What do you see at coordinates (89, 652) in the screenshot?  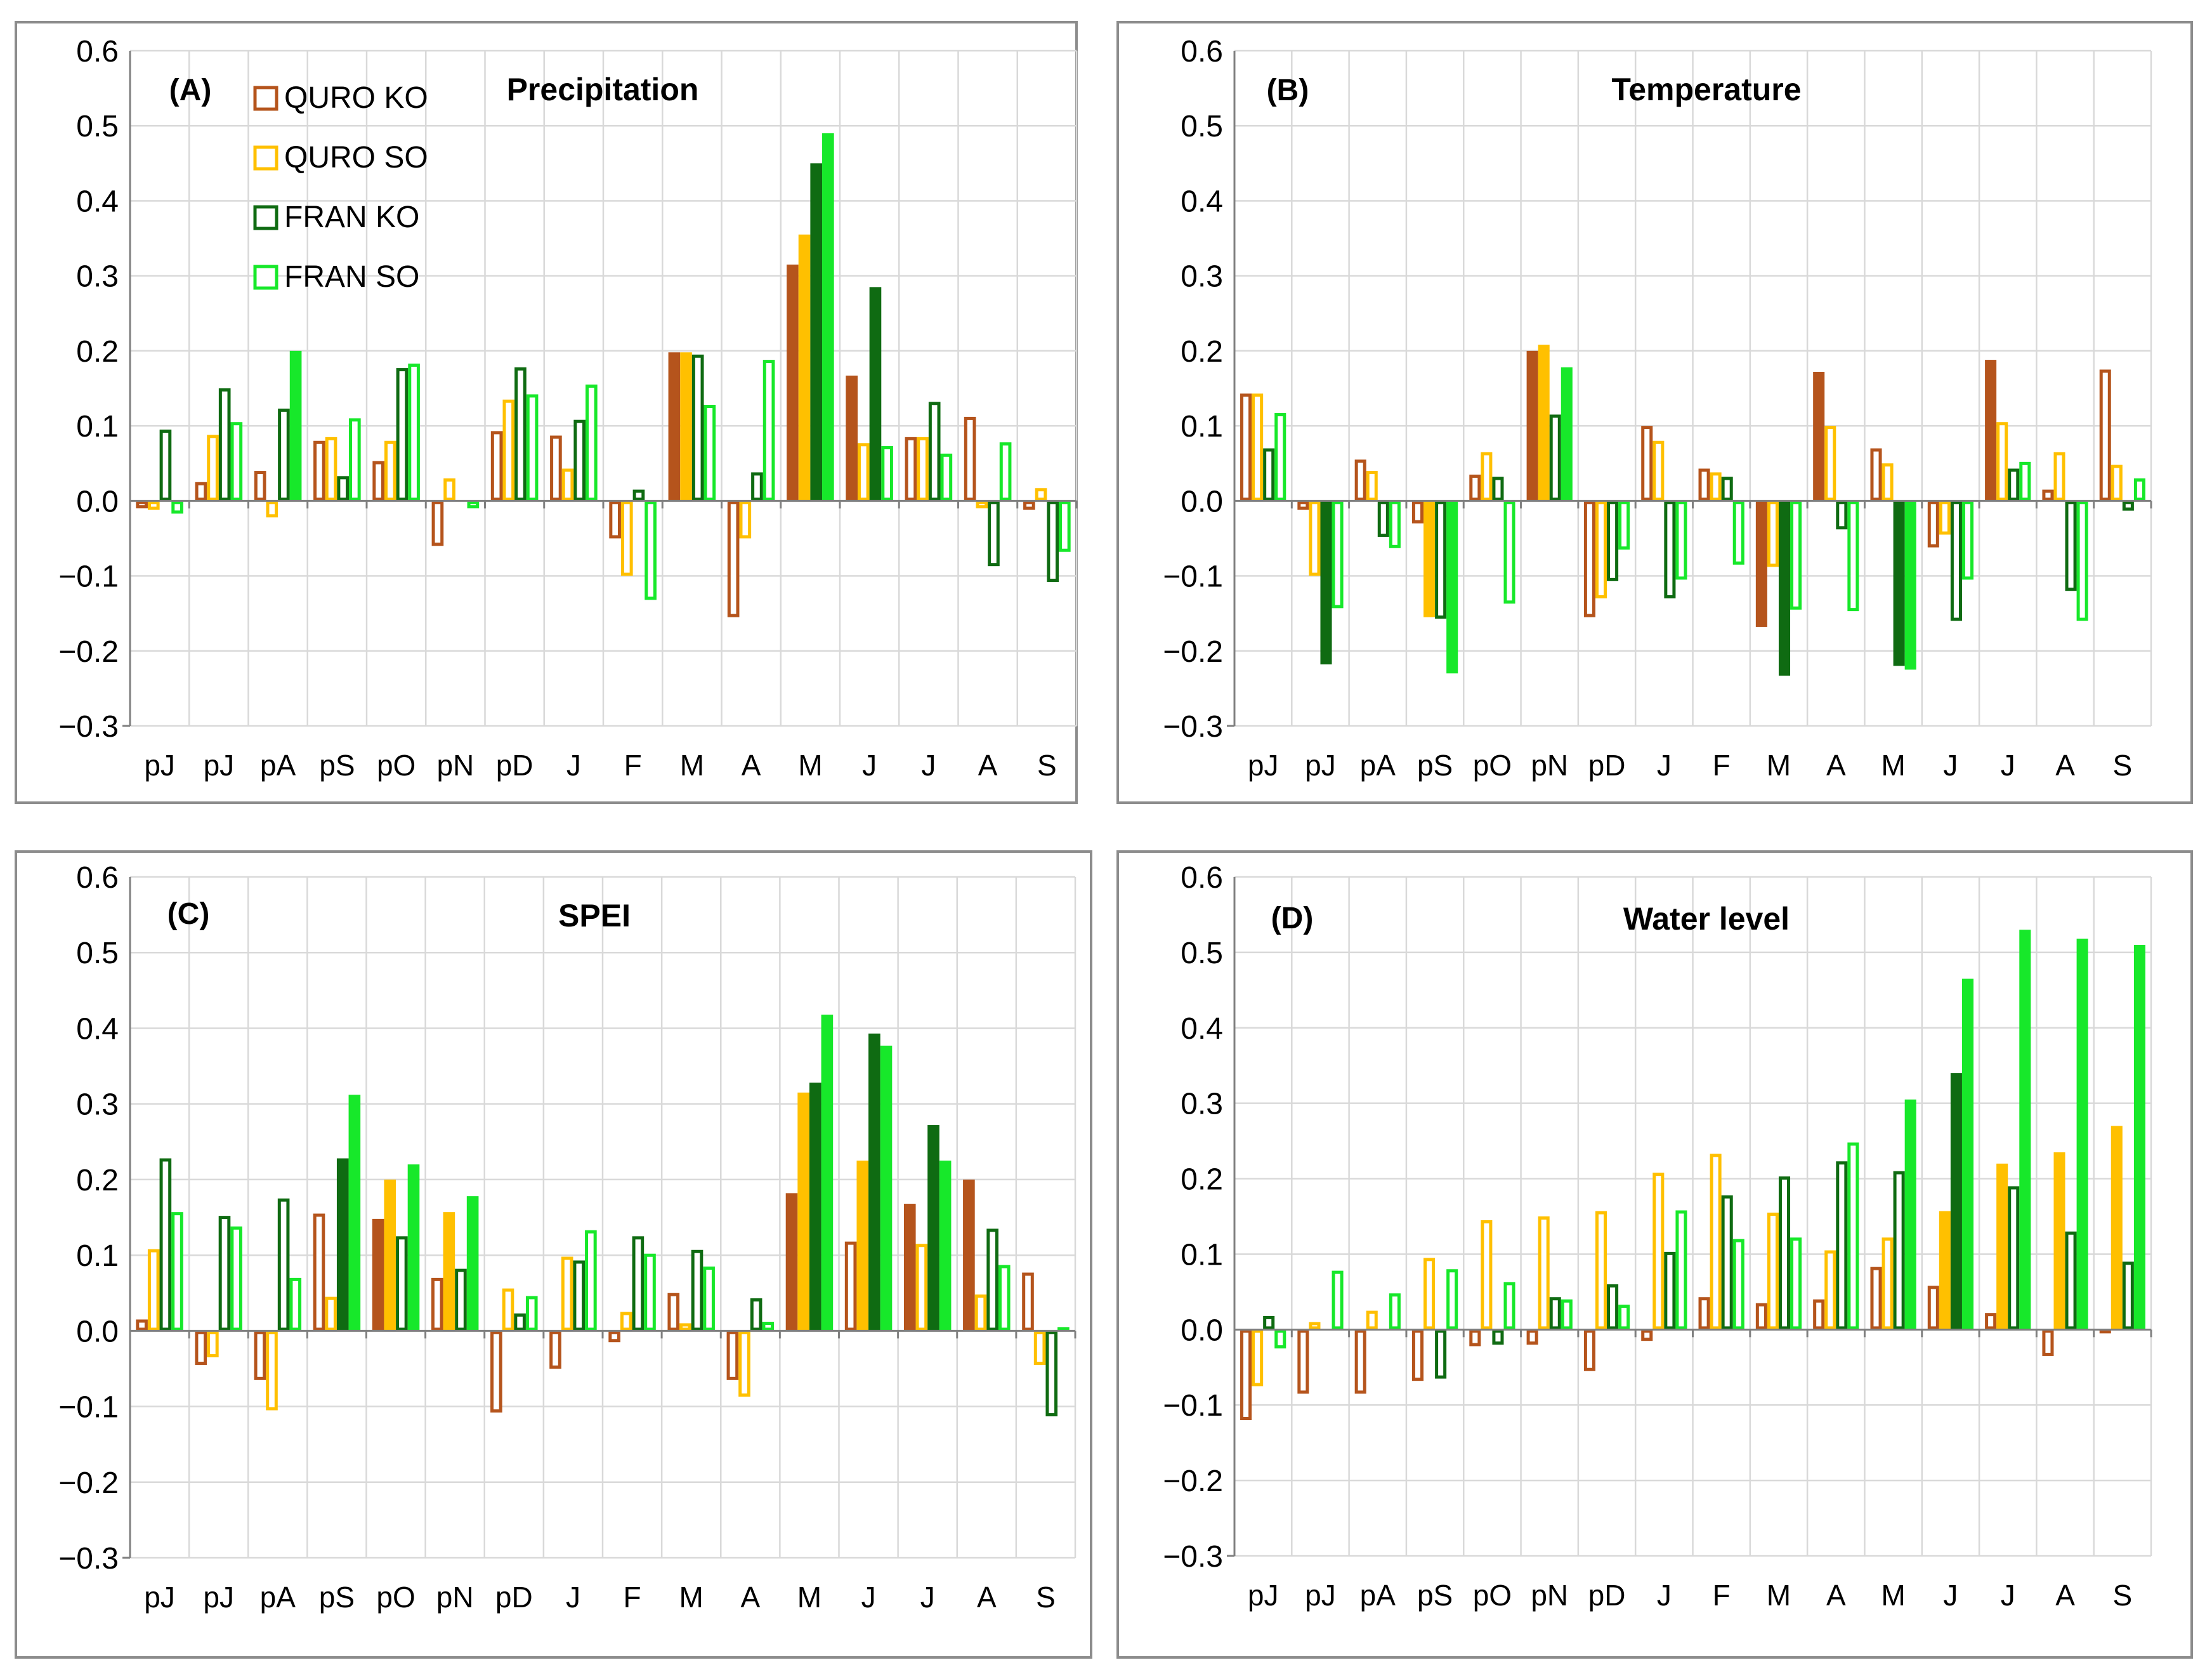 I see `y-tick-label: −0.2` at bounding box center [89, 652].